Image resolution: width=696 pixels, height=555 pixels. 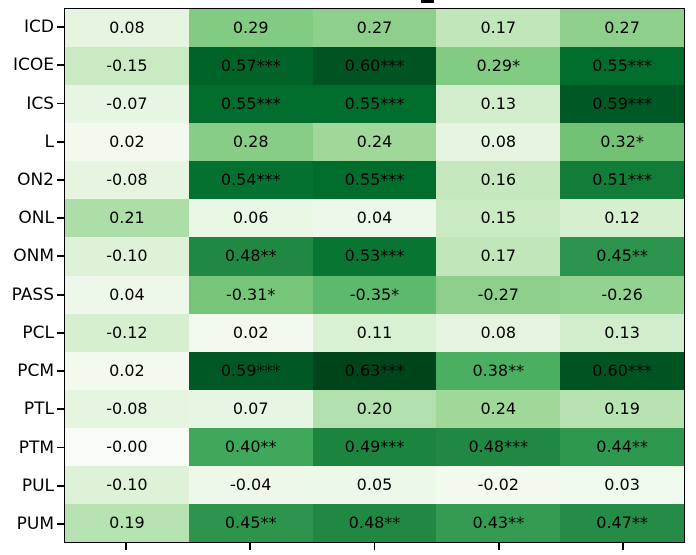 What do you see at coordinates (374, 446) in the screenshot?
I see `heatmap-cell: 0.49***` at bounding box center [374, 446].